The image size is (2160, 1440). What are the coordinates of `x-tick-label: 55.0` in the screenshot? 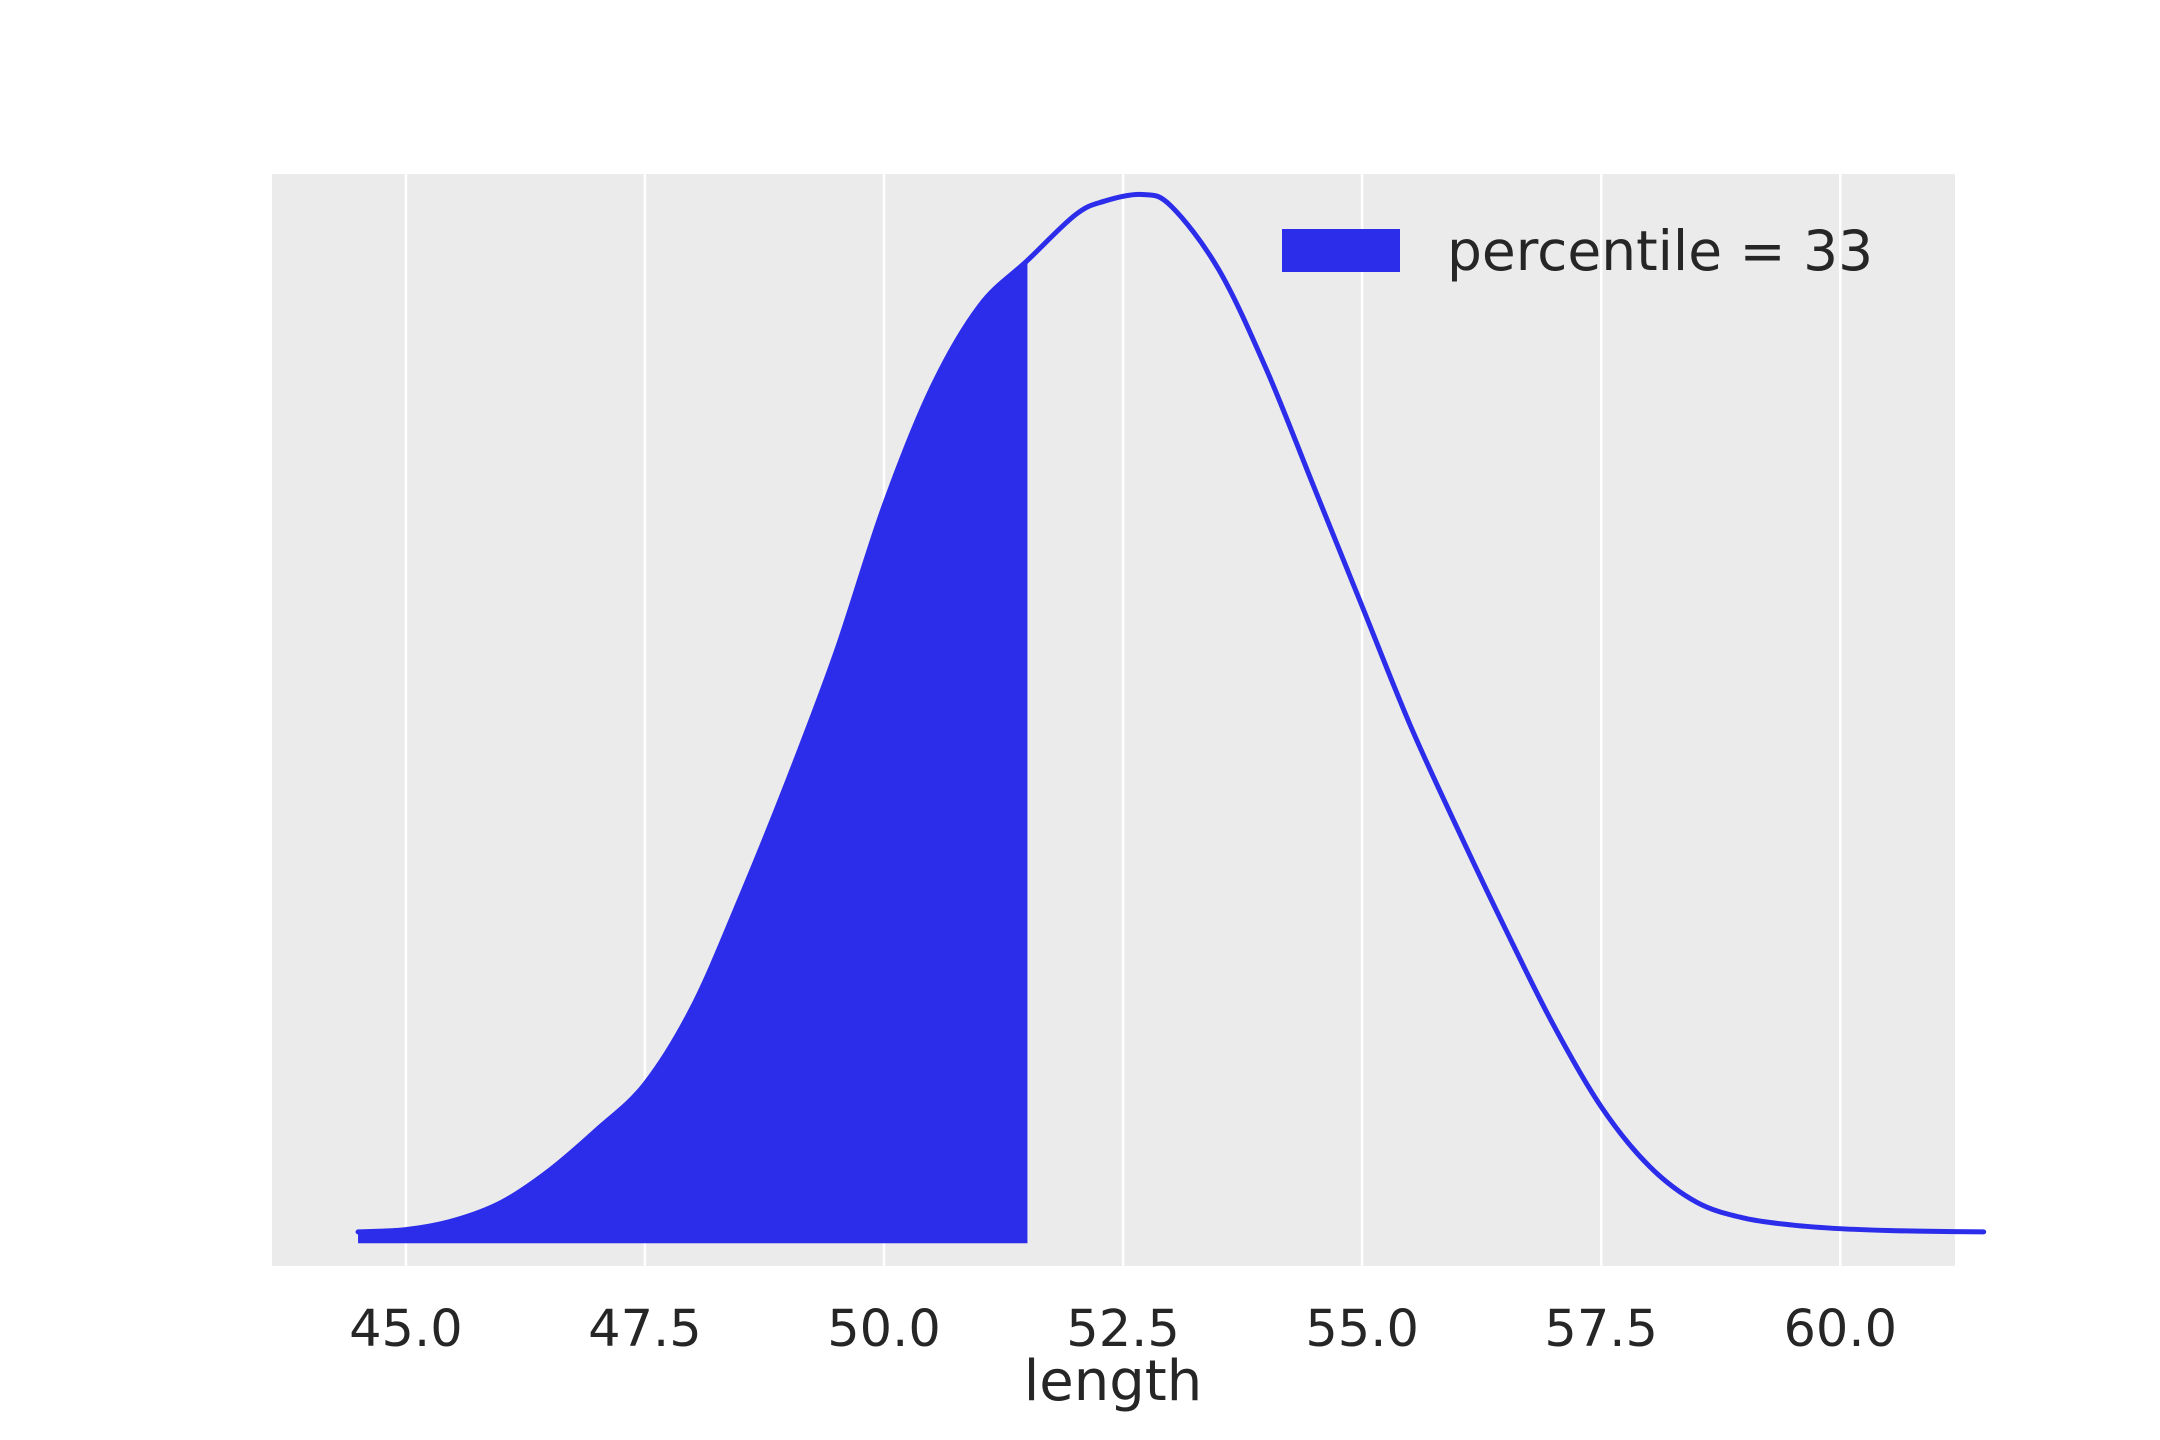 It's located at (1362, 1329).